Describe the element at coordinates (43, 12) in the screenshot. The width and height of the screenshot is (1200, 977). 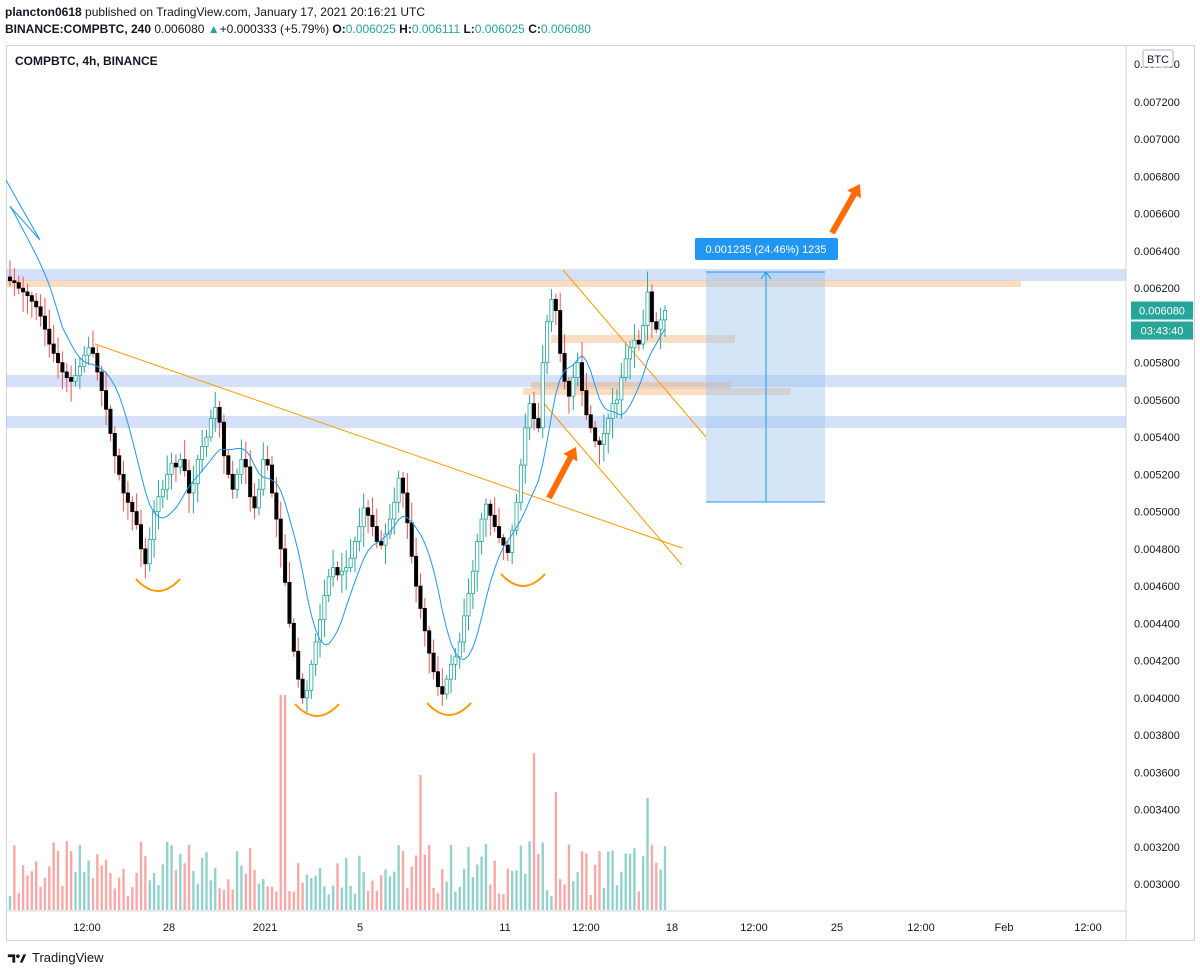
I see `author-name: plancton0618` at that location.